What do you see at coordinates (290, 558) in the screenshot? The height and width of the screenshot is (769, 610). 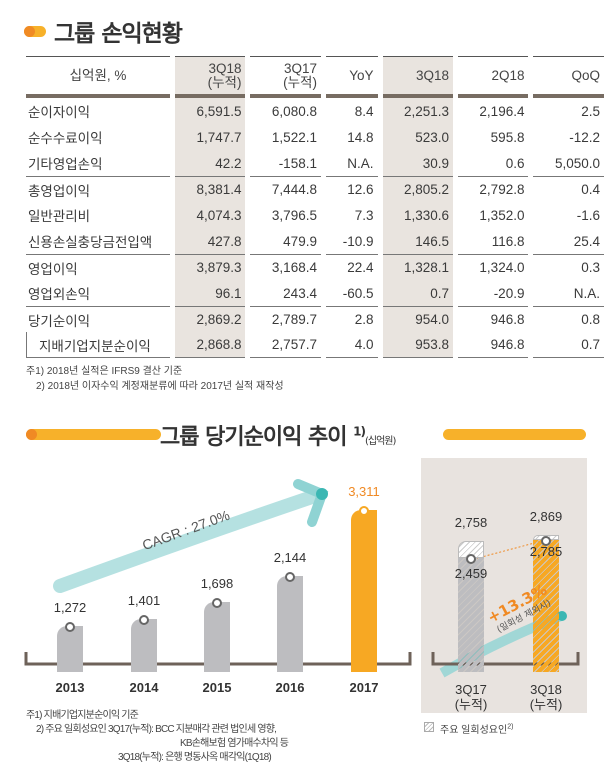 I see `bar-value-label: 2,144` at bounding box center [290, 558].